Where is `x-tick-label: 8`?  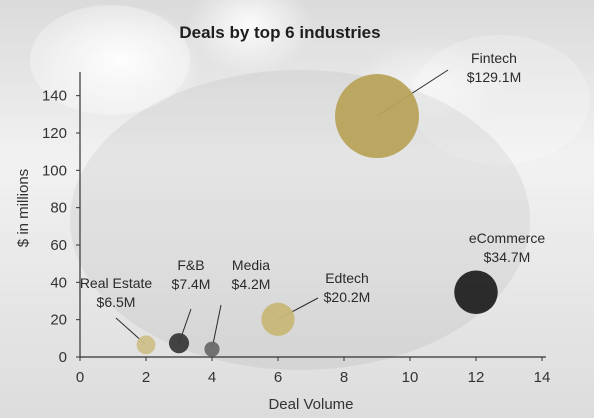
x-tick-label: 8 is located at coordinates (344, 377).